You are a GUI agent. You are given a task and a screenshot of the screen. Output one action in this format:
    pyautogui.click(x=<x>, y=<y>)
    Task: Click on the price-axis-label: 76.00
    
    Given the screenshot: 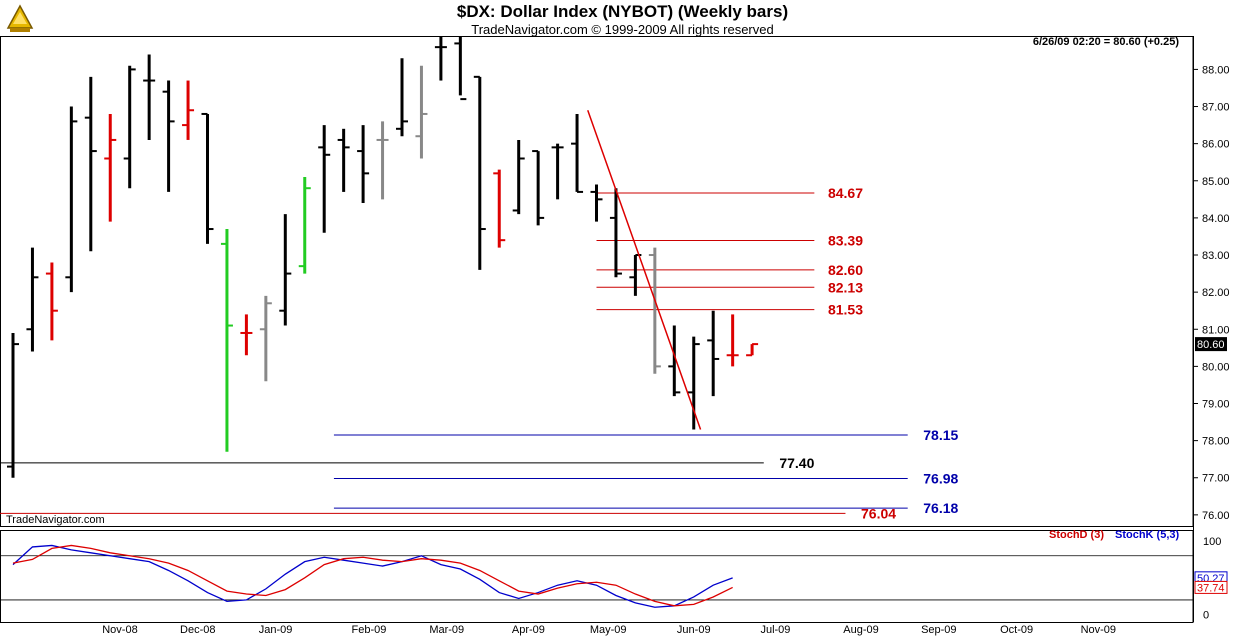 What is the action you would take?
    pyautogui.click(x=1216, y=516)
    